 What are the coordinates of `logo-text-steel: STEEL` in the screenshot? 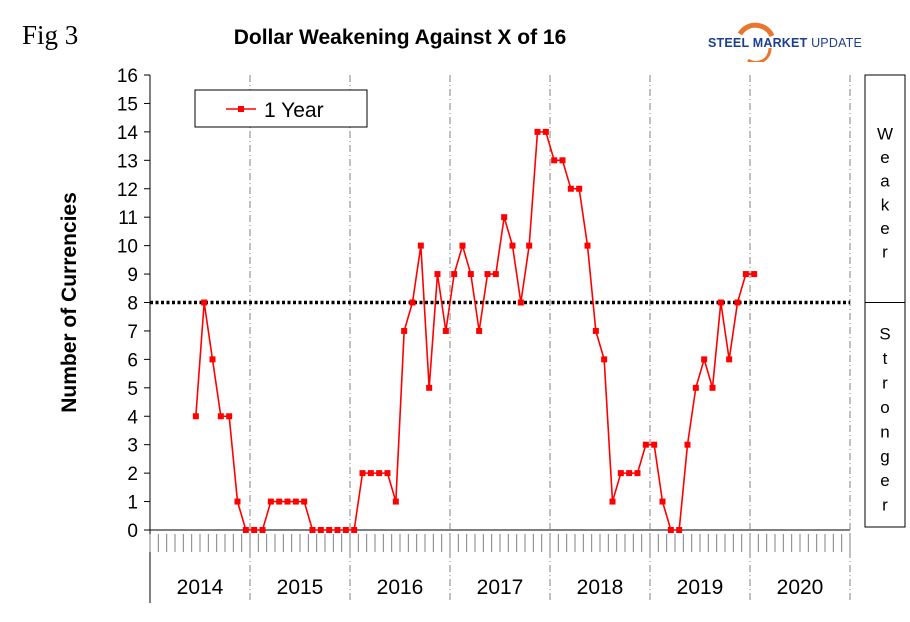 It's located at (729, 43).